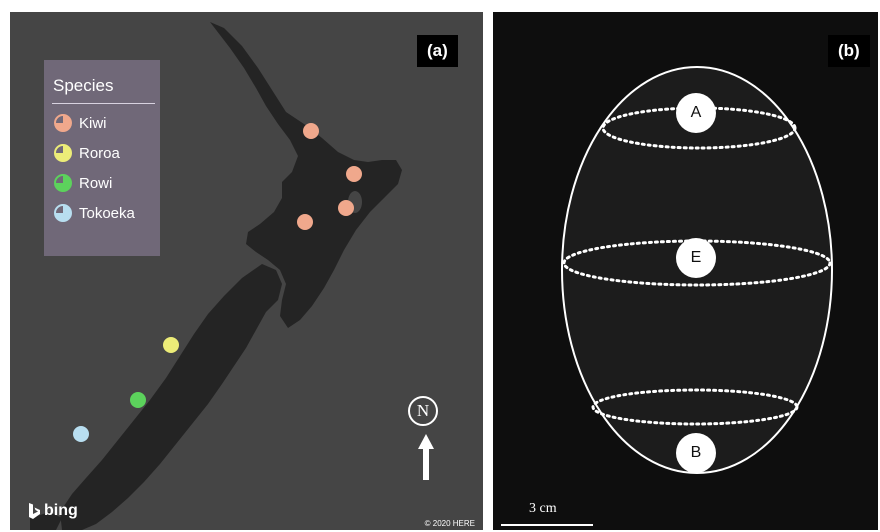 Image resolution: width=880 pixels, height=532 pixels. Describe the element at coordinates (426, 457) in the screenshot. I see `north-arrow-icon` at that location.